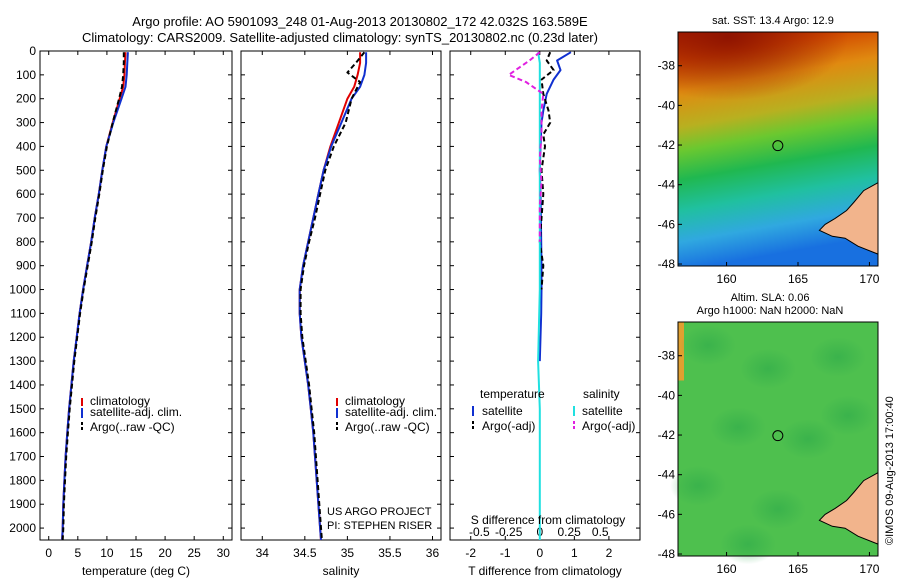  Describe the element at coordinates (107, 553) in the screenshot. I see `x-tick-label: 10` at that location.